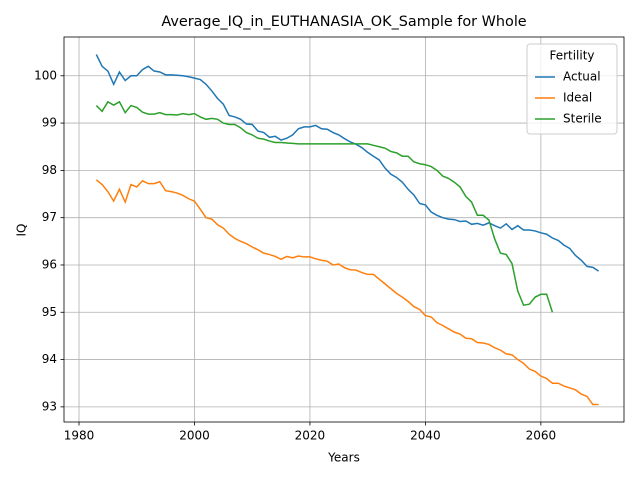  What do you see at coordinates (571, 56) in the screenshot?
I see `legend-title: Fertility` at bounding box center [571, 56].